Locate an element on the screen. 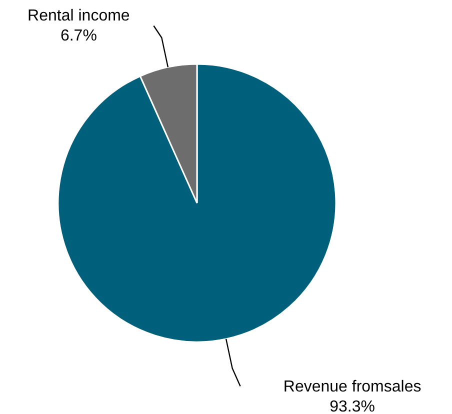 This screenshot has height=414, width=452. slice-label: Rental income is located at coordinates (79, 16).